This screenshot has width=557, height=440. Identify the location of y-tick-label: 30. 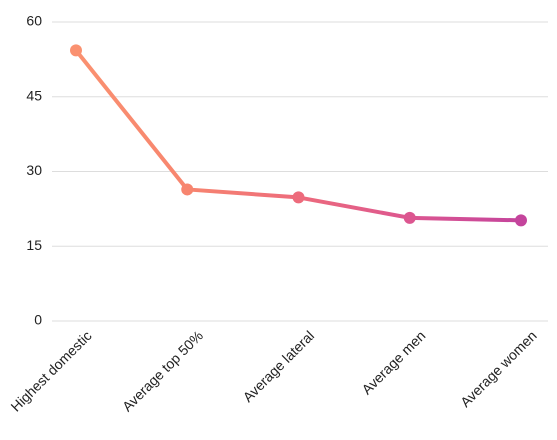
(34, 170).